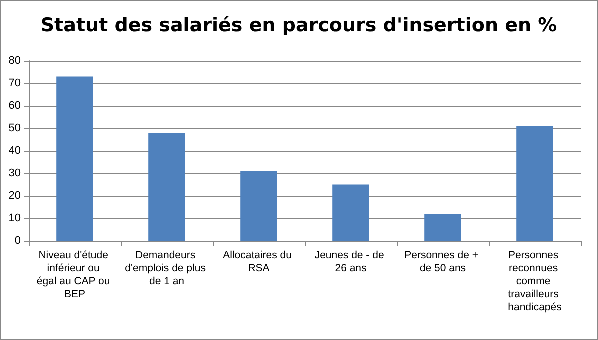 The height and width of the screenshot is (340, 598). What do you see at coordinates (75, 275) in the screenshot?
I see `x-tick-label: Niveau d'étude inférieur ou égal au CAP ou BEP` at bounding box center [75, 275].